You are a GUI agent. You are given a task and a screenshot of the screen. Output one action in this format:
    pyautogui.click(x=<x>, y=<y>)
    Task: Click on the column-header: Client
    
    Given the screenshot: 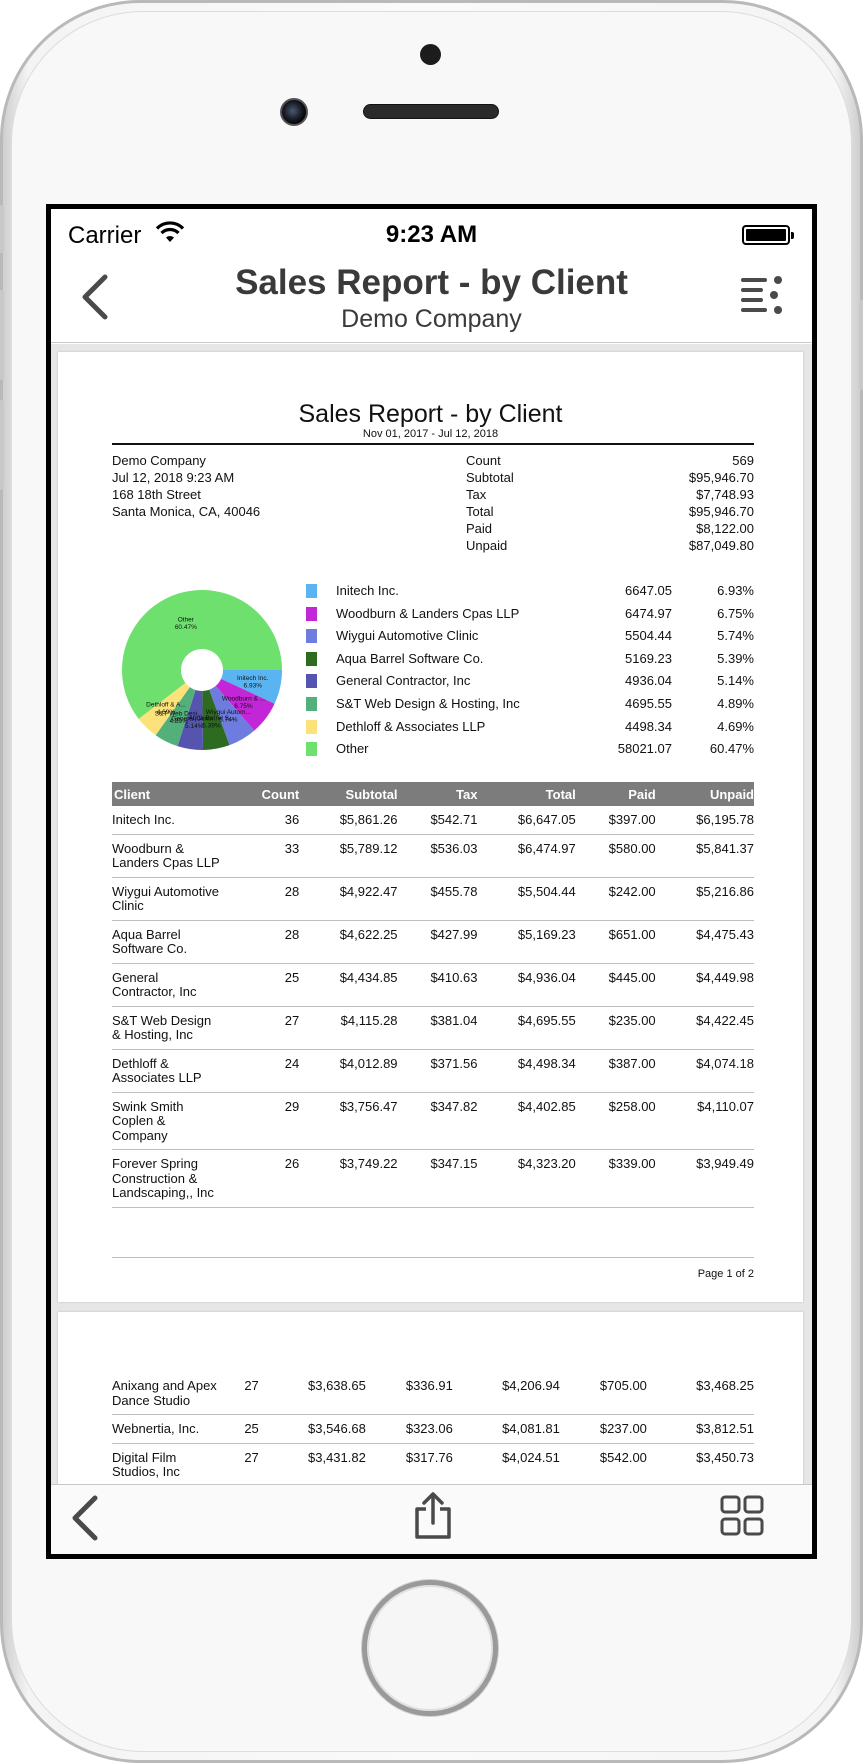 What is the action you would take?
    pyautogui.click(x=172, y=794)
    